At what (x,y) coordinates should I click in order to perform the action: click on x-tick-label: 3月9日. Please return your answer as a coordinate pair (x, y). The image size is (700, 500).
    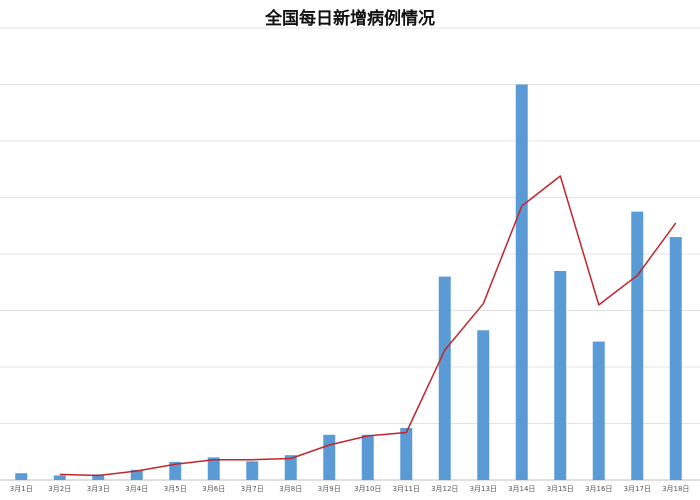
    Looking at the image, I should click on (329, 489).